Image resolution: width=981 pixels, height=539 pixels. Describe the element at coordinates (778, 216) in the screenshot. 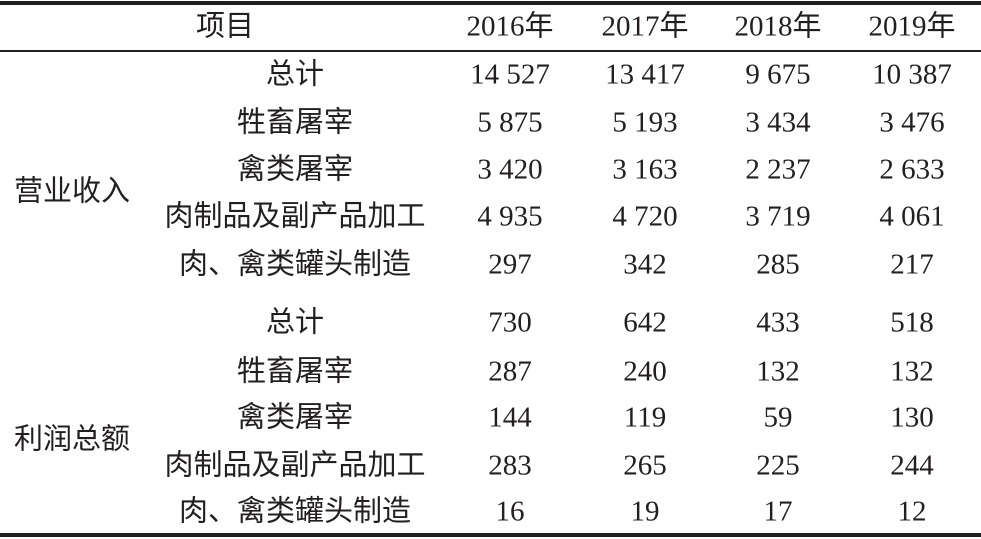

I see `cell-value: 3 719` at that location.